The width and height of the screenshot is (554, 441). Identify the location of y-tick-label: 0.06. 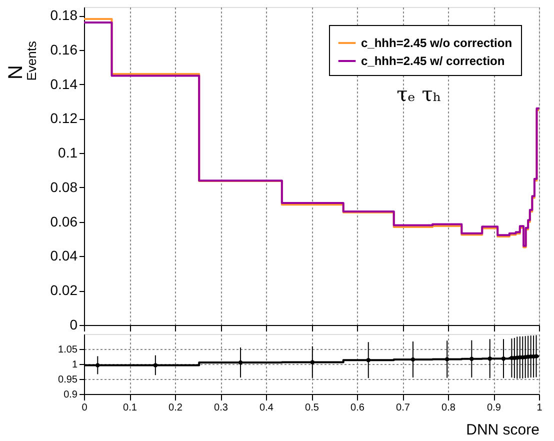
(64, 221).